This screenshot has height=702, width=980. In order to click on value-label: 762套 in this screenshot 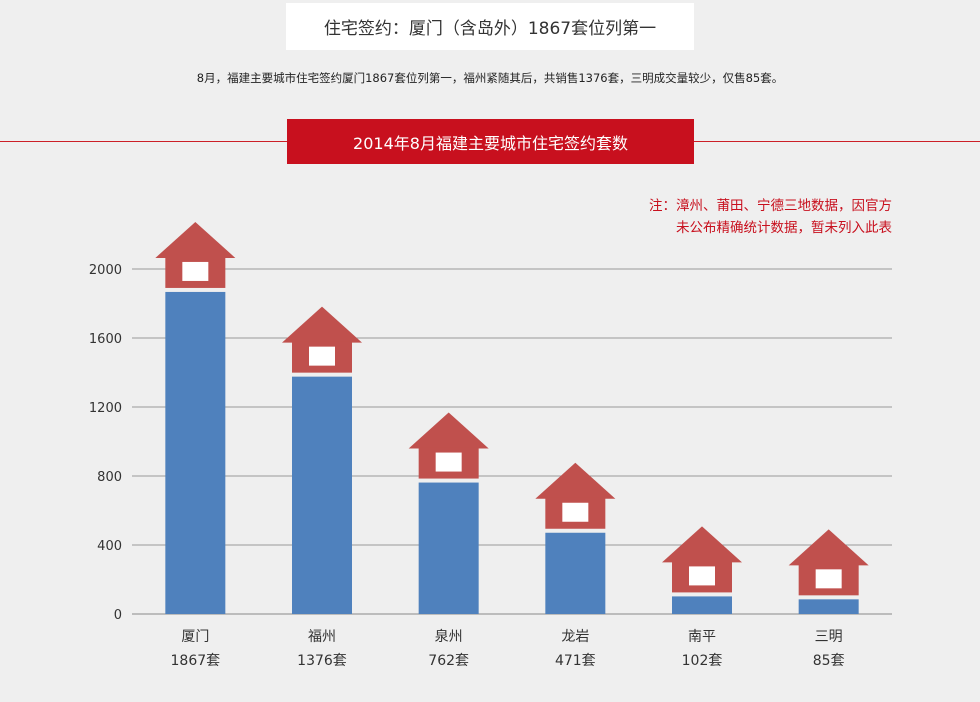, I will do `click(448, 661)`.